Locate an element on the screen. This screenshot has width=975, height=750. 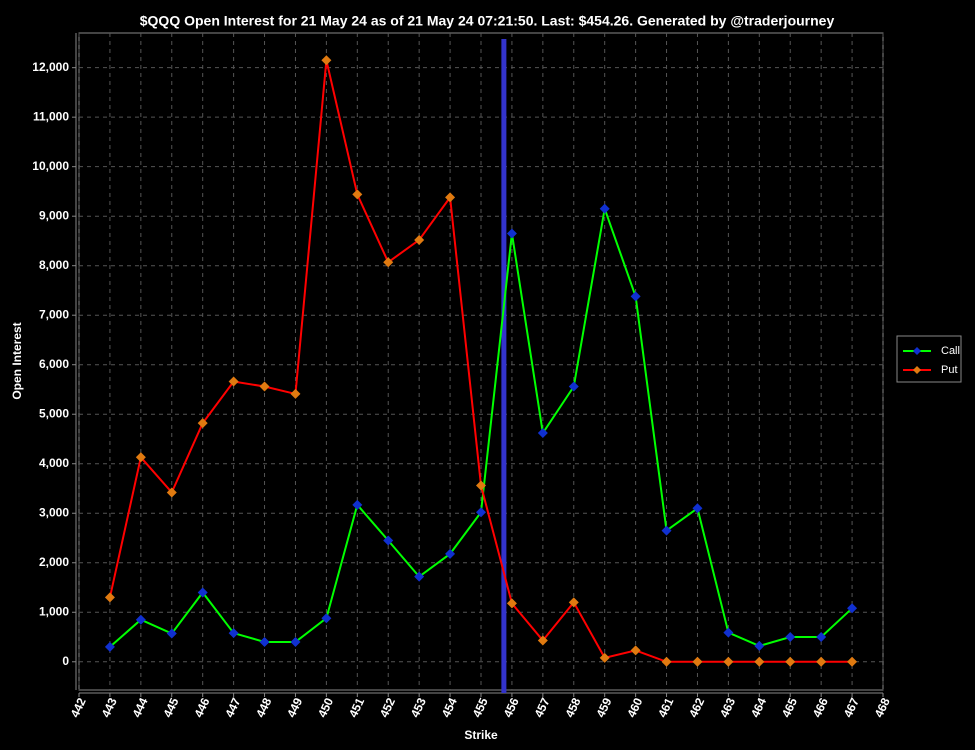
y-tick-label: 12,000 is located at coordinates (50, 67).